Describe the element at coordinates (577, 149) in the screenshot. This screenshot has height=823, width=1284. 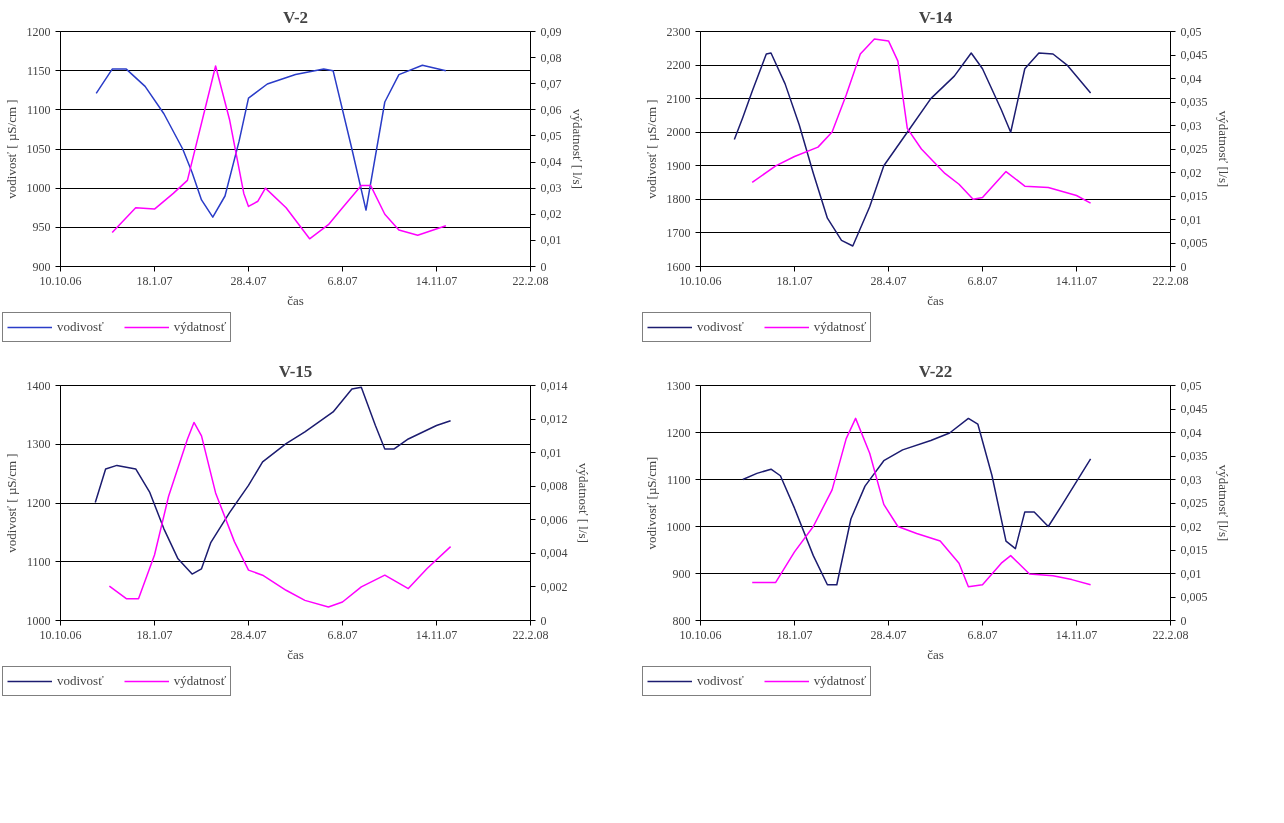
I see `y2-axis-title: výdatnosť [ l/s]` at that location.